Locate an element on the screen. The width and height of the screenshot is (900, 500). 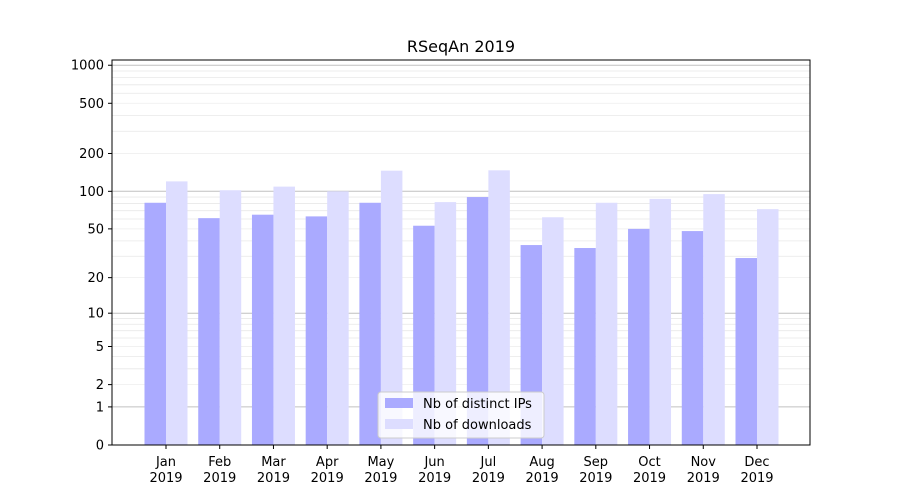
legend-label-downloads: Nb of downloads is located at coordinates (477, 425).